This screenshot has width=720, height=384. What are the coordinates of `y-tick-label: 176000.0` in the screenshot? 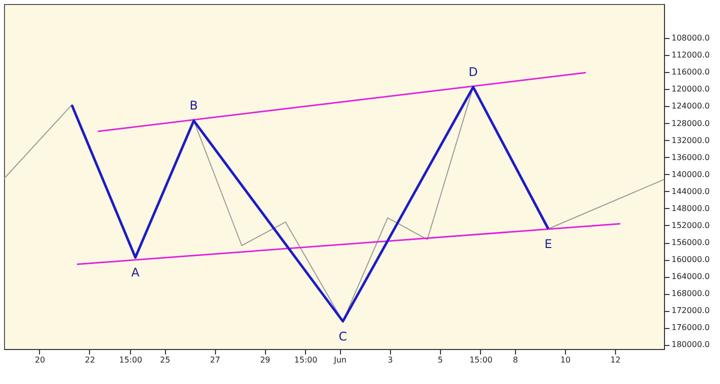 It's located at (691, 327).